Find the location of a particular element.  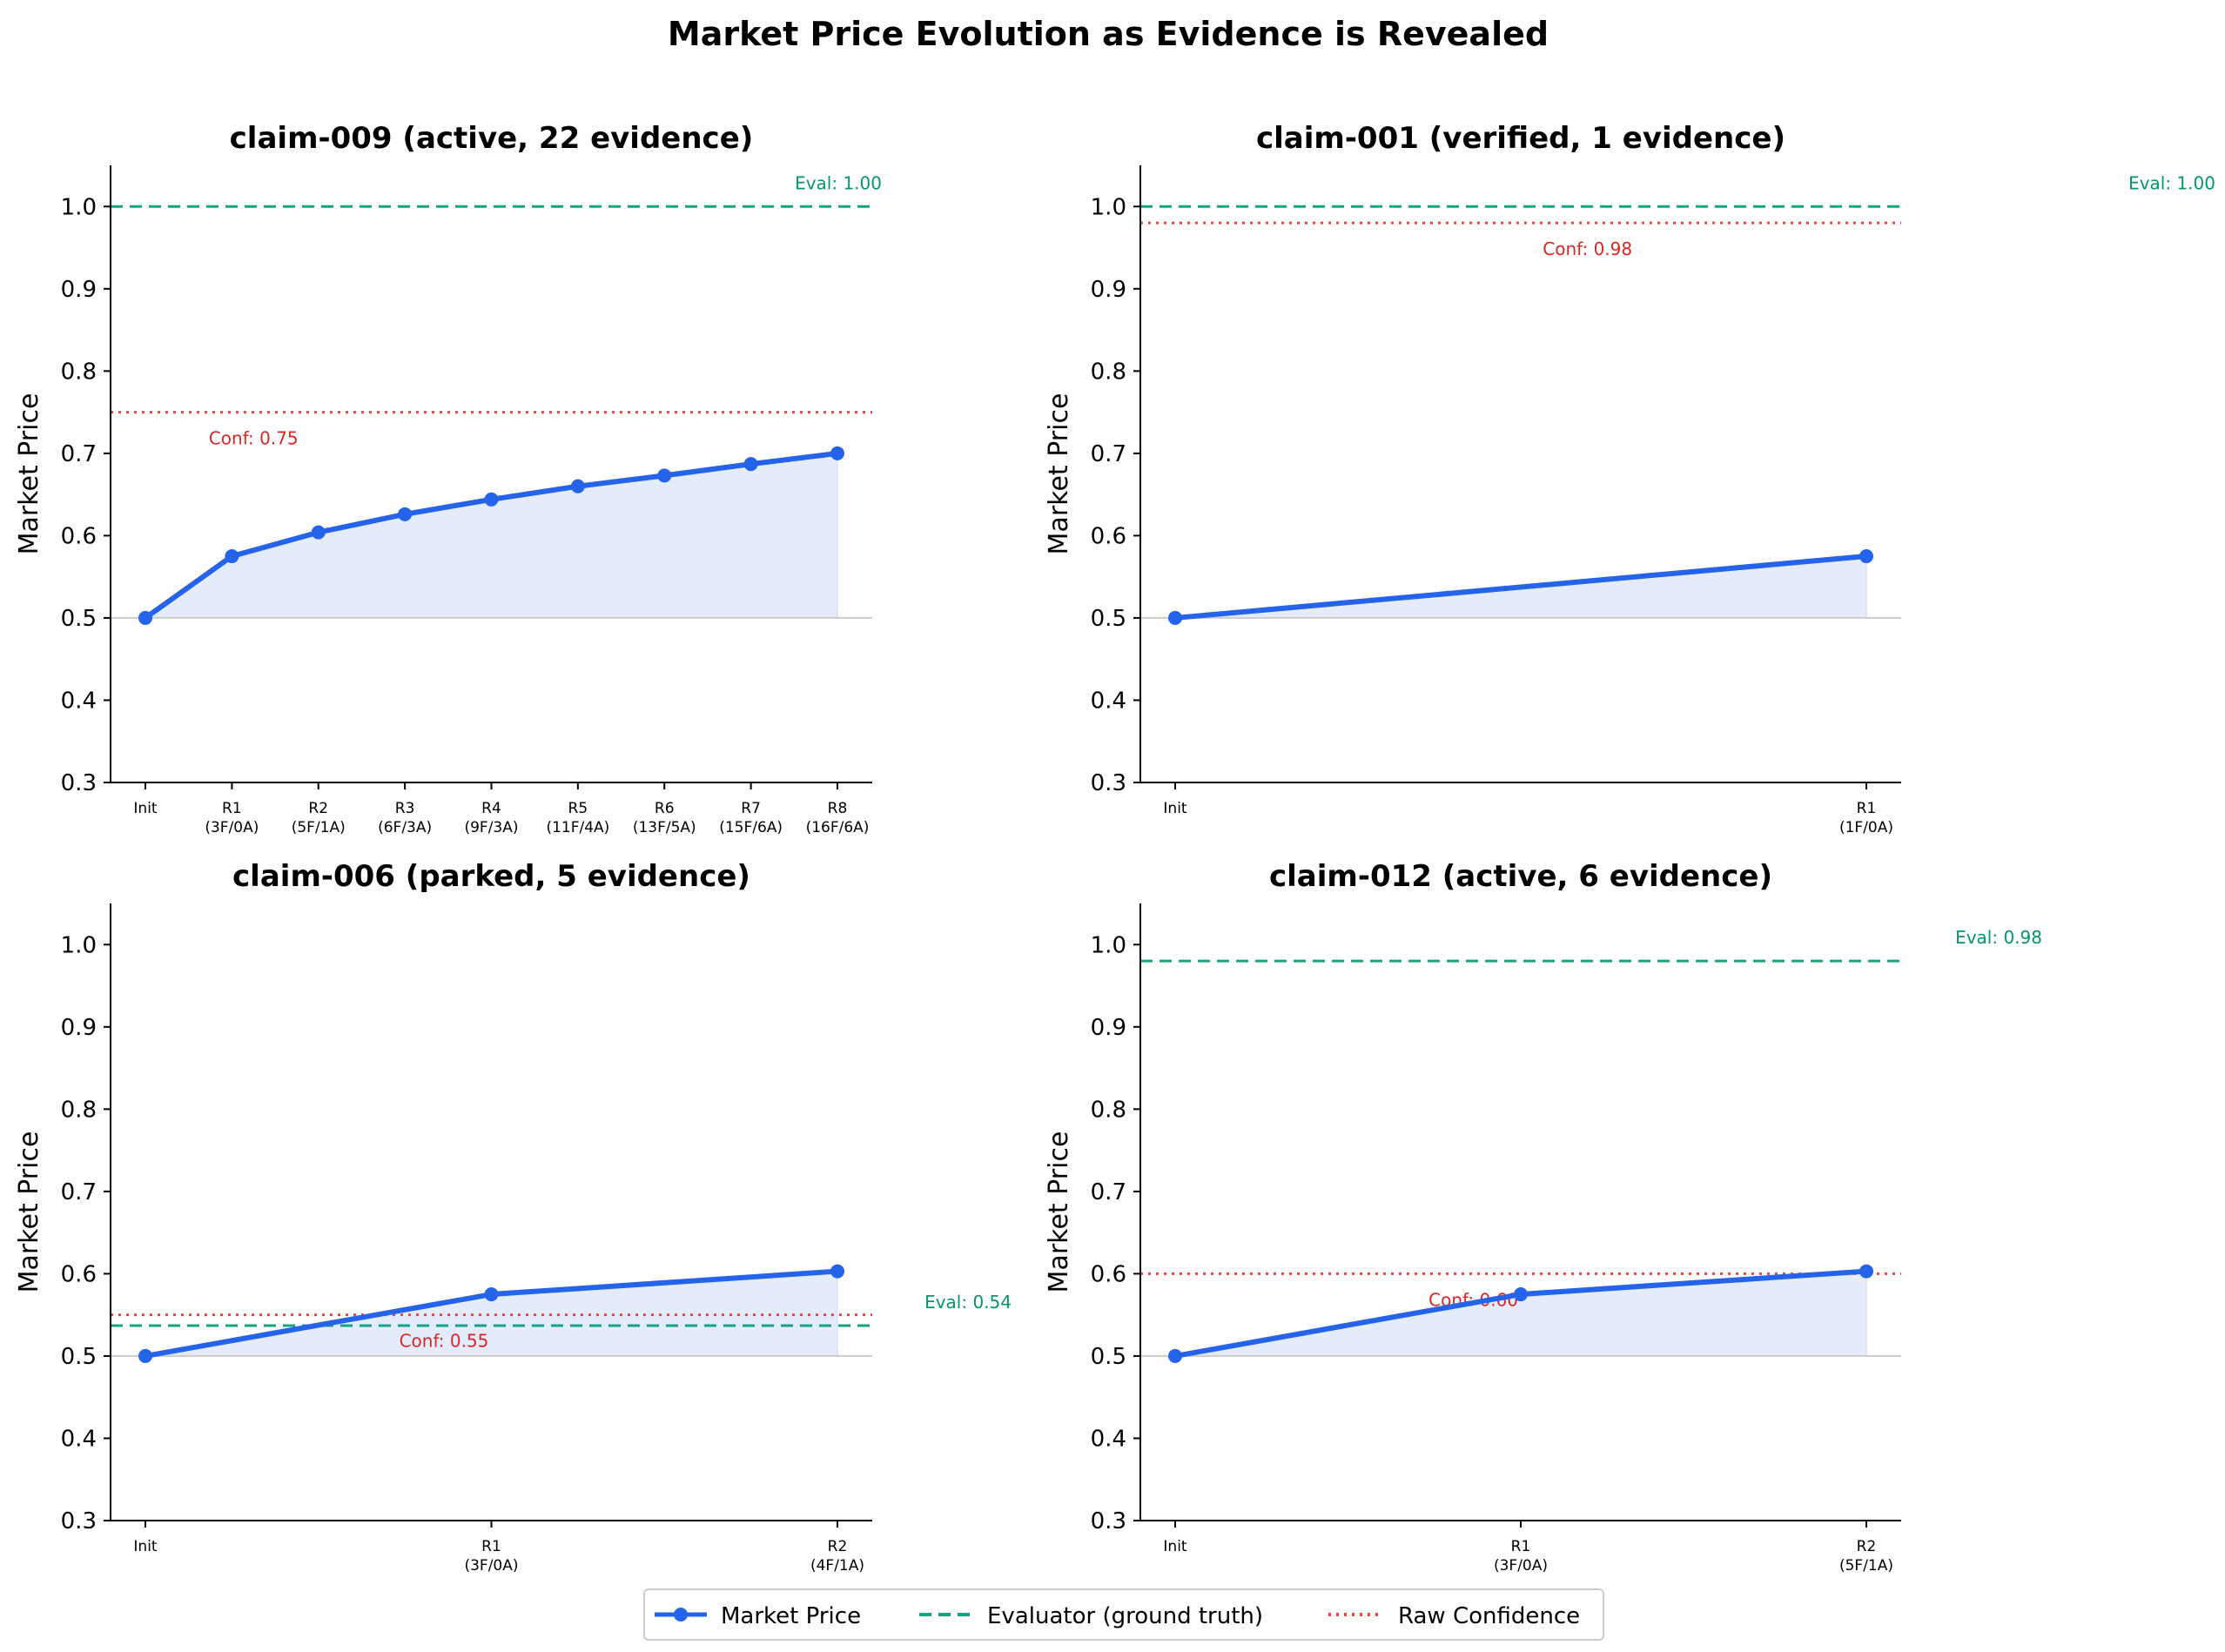

subplot-title: claim-012 (active, 6 evidence) is located at coordinates (1520, 877).